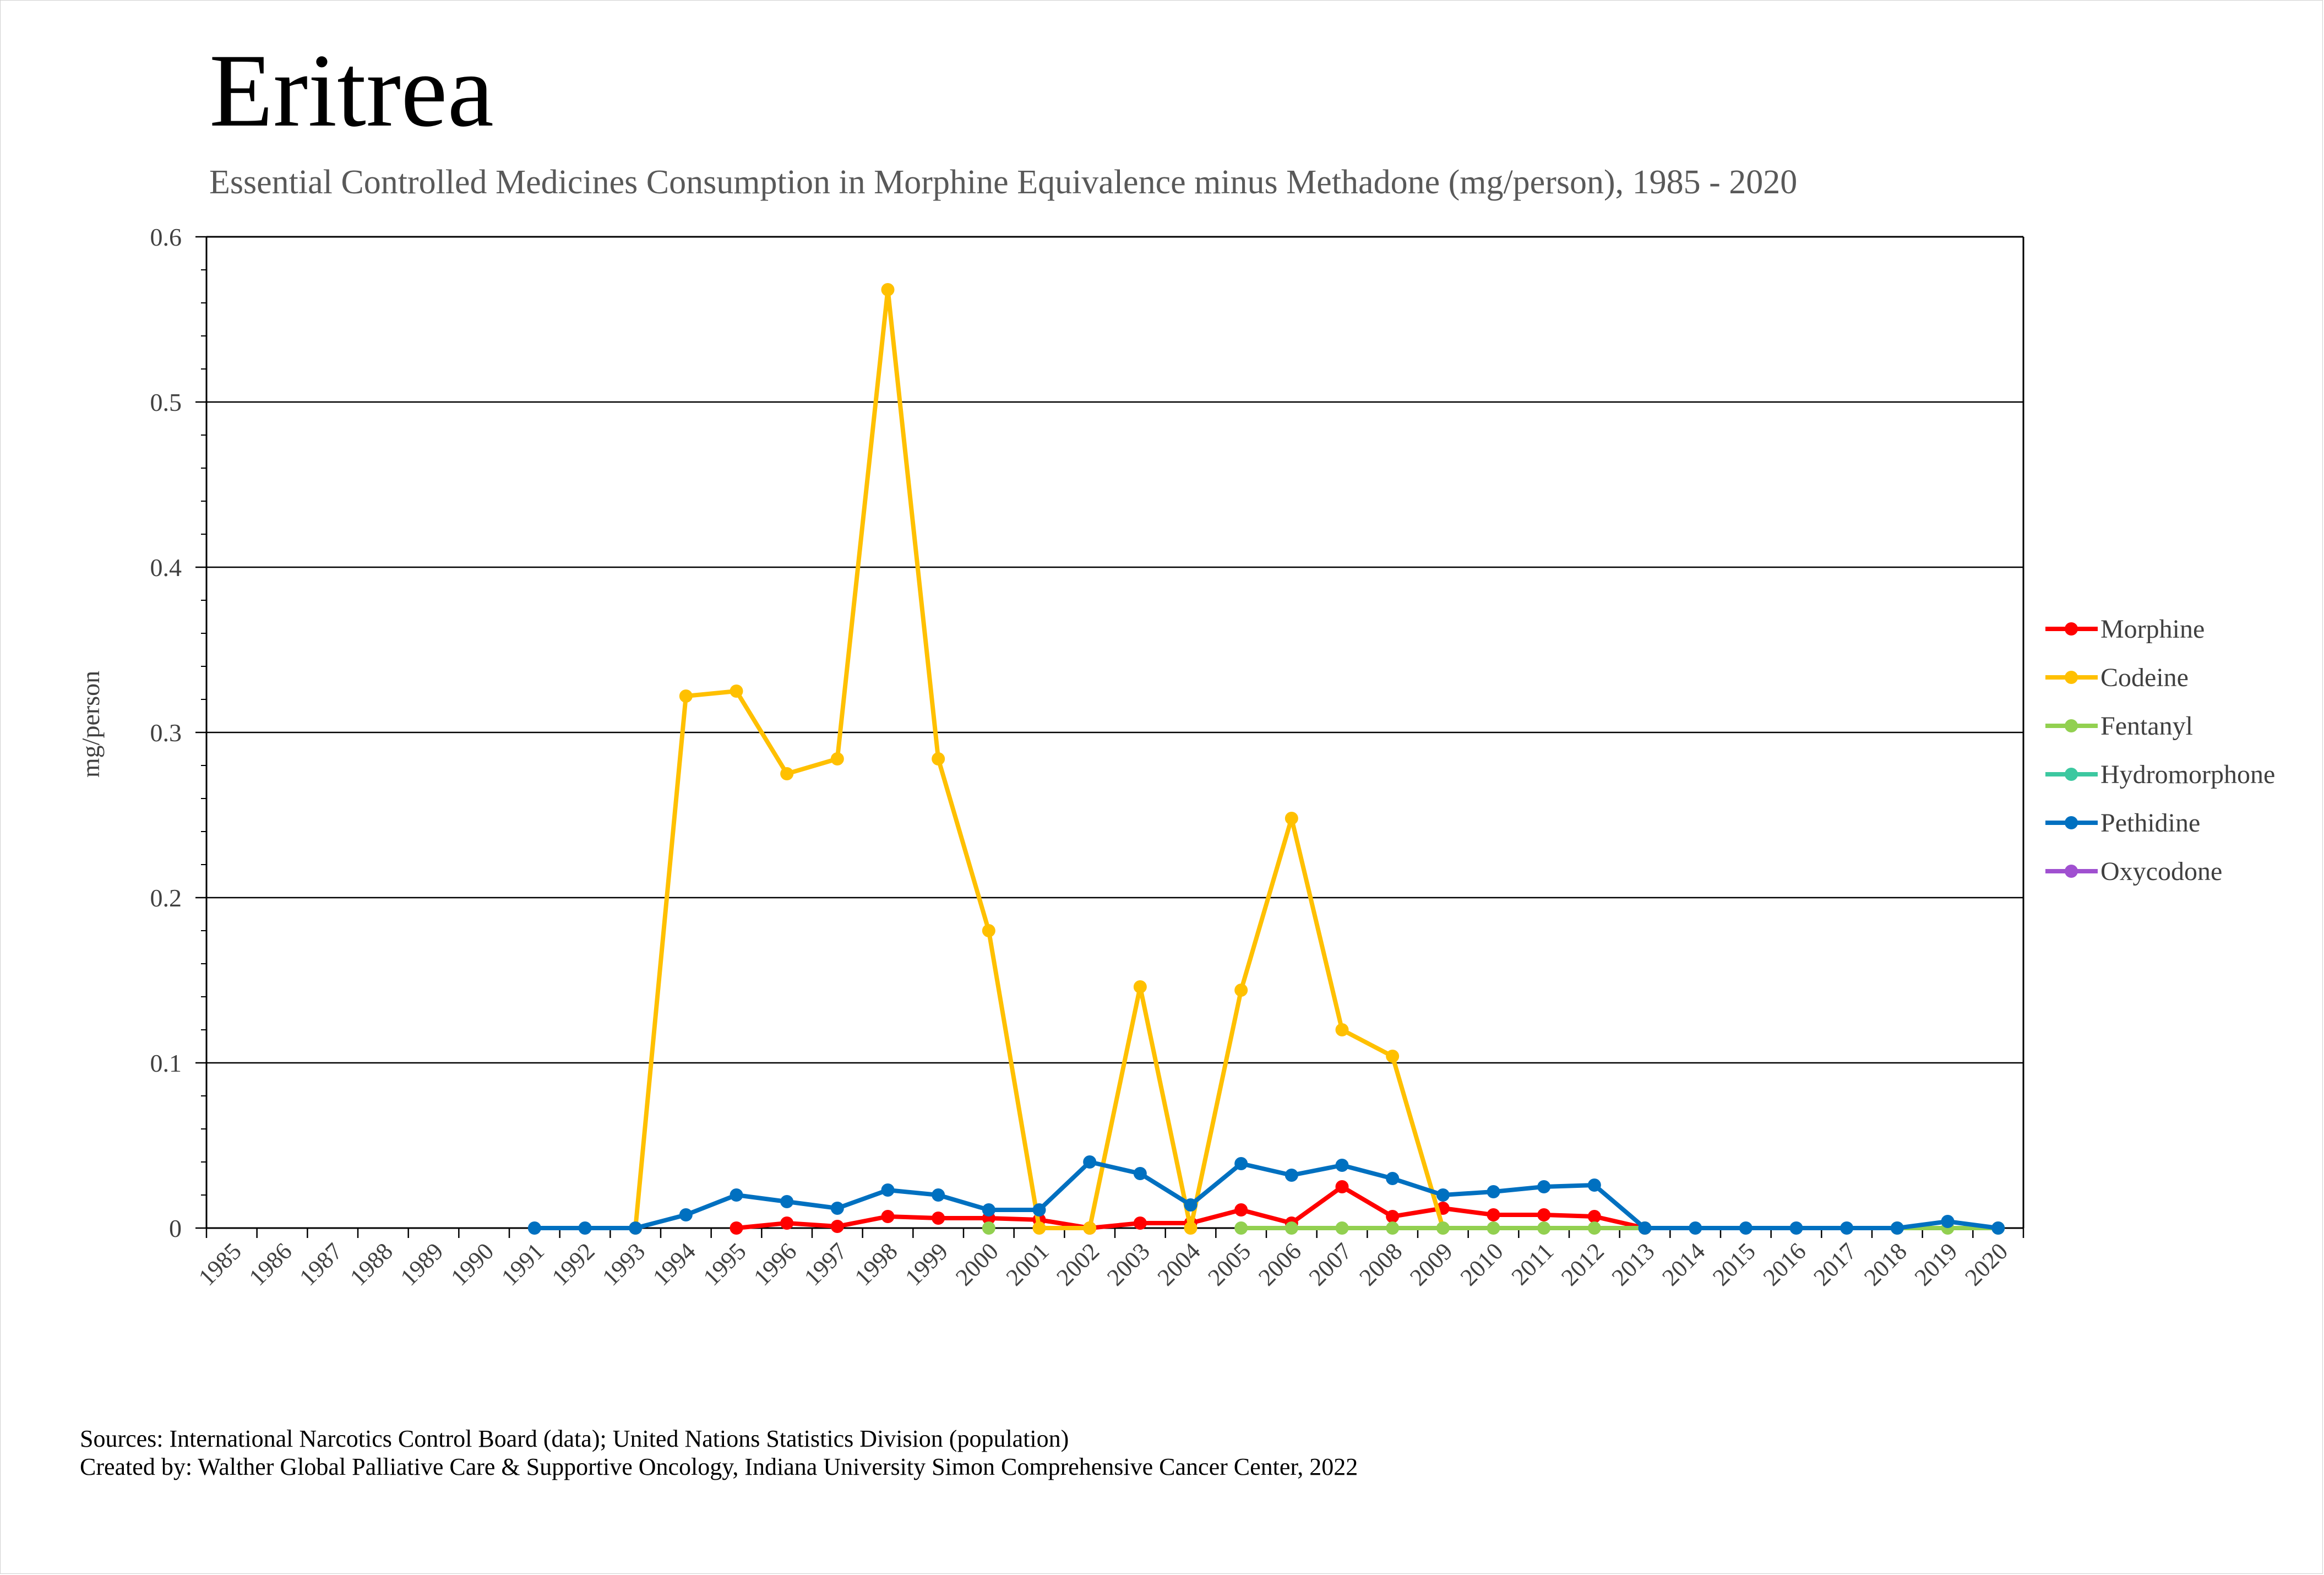 The width and height of the screenshot is (2324, 1575). What do you see at coordinates (1128, 1264) in the screenshot?
I see `x-tick-label: 2003` at bounding box center [1128, 1264].